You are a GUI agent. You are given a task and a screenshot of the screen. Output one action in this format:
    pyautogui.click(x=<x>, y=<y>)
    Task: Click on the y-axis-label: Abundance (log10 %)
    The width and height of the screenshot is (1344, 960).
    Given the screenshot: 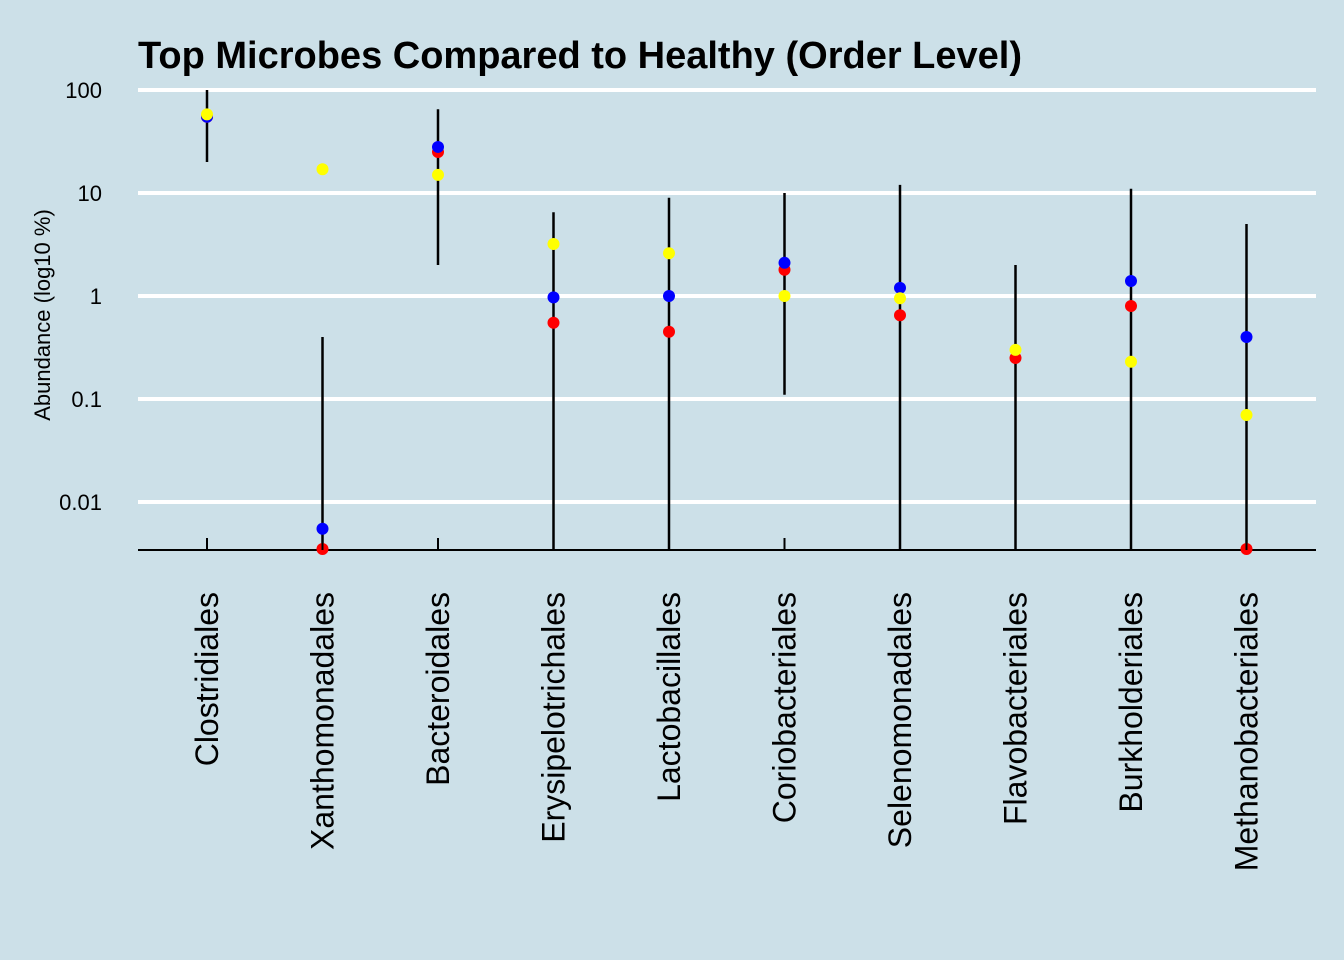 What is the action you would take?
    pyautogui.click(x=42, y=315)
    